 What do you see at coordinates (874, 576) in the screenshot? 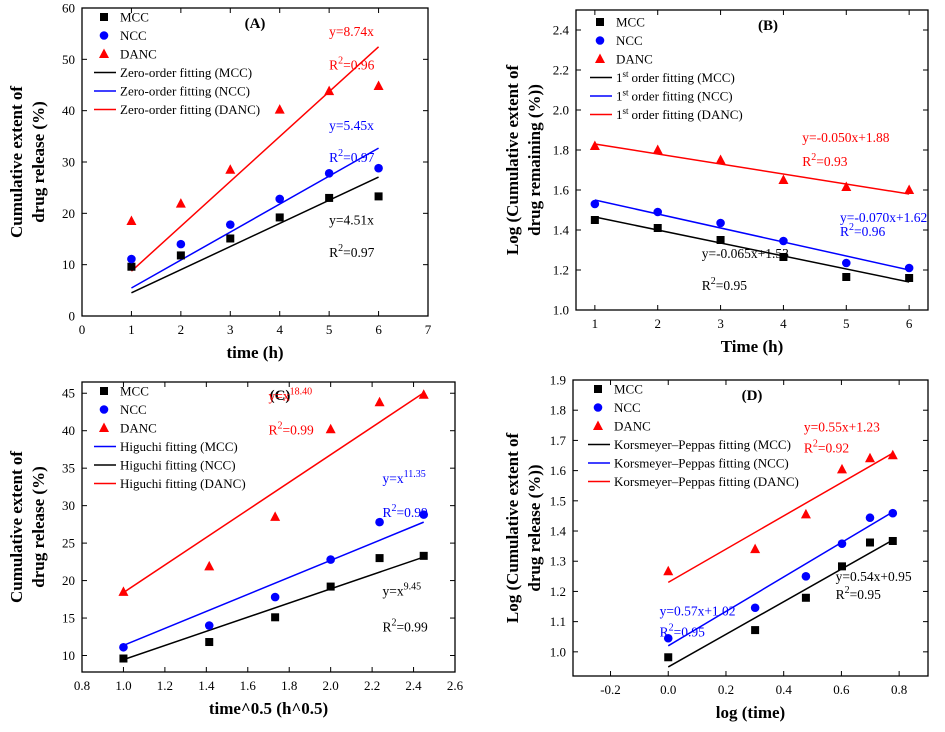
I see `fit-equation-mcc: y=0.54x+0.95` at bounding box center [874, 576].